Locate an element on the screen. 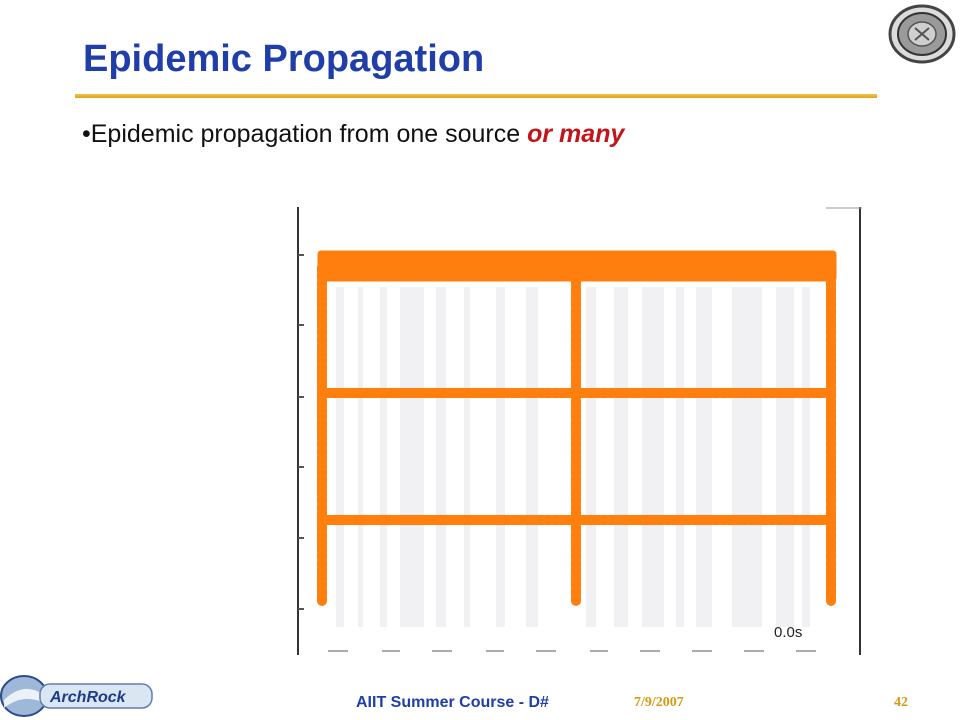 Image resolution: width=960 pixels, height=720 pixels. footer-page-number: 42 is located at coordinates (901, 702).